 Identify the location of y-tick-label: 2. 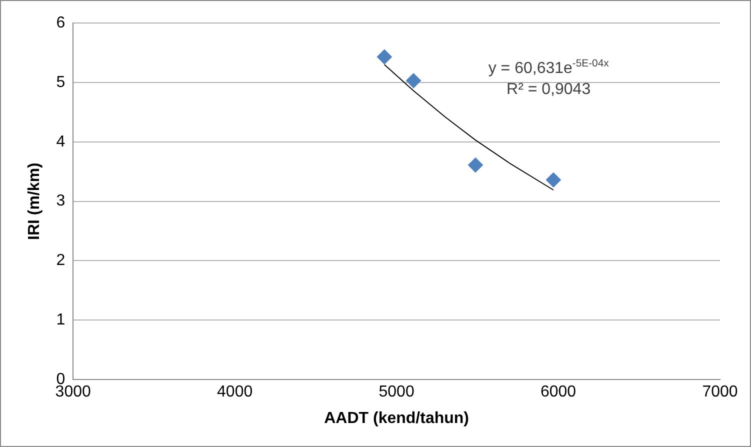
(61, 261).